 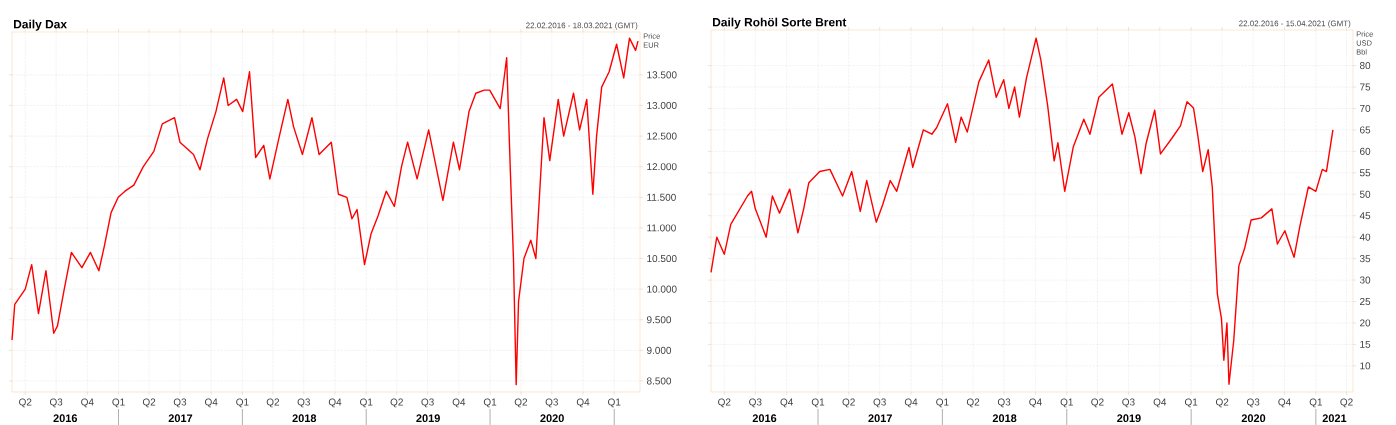 I want to click on y-tick-label: 75, so click(x=1365, y=87).